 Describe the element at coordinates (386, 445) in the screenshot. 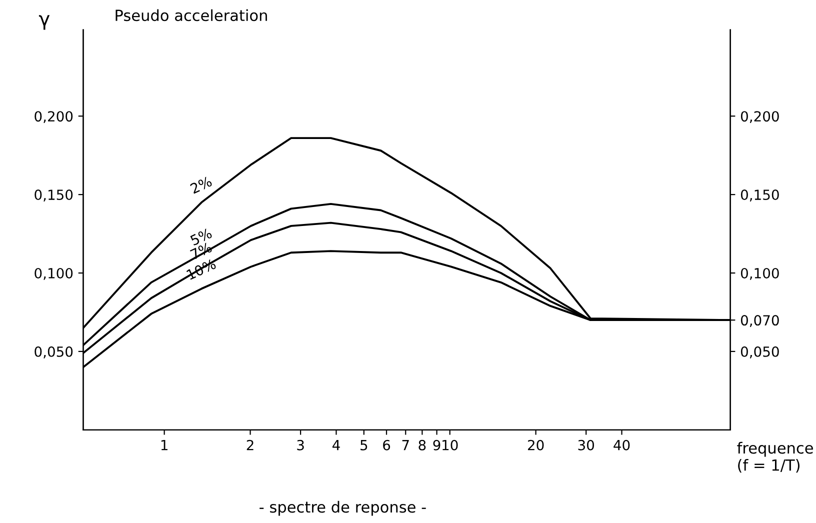

I see `x-tick-label: 6` at that location.